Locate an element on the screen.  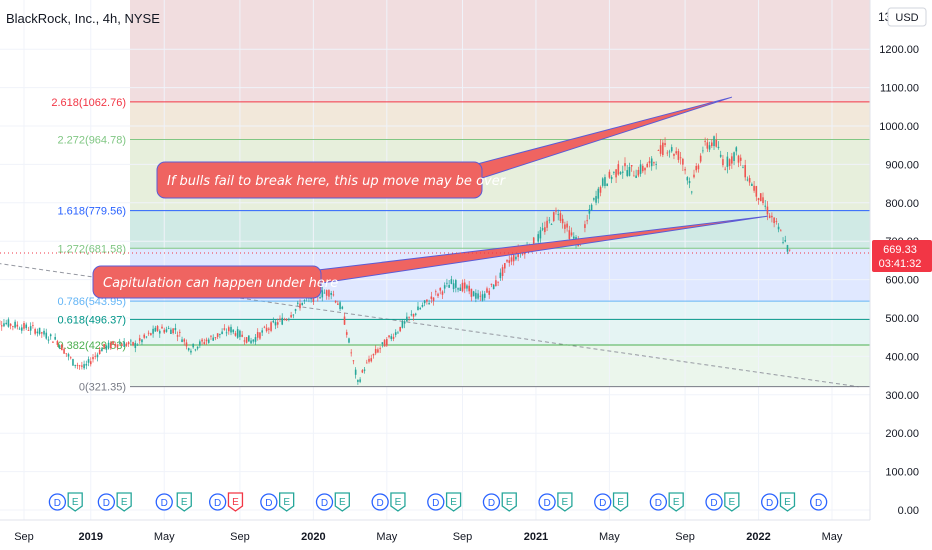
earnings-shield-icon is located at coordinates (235, 502).